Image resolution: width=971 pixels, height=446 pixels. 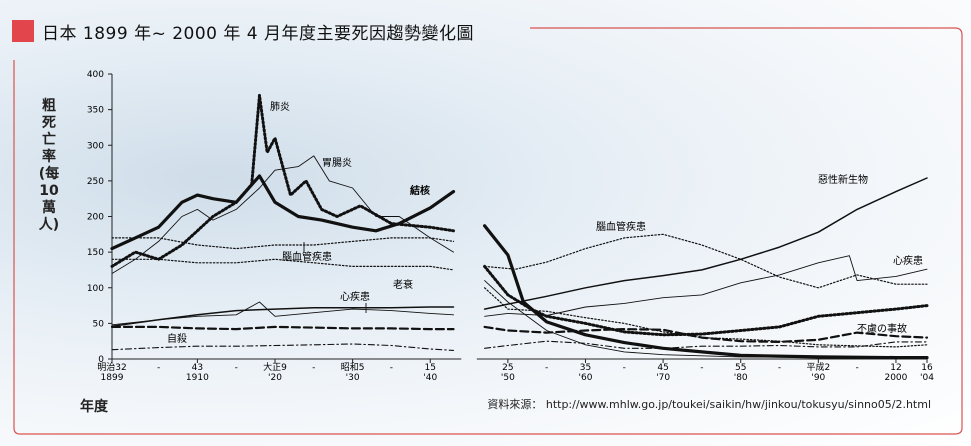 I want to click on x-tick-label-top: 大正9, so click(x=275, y=367).